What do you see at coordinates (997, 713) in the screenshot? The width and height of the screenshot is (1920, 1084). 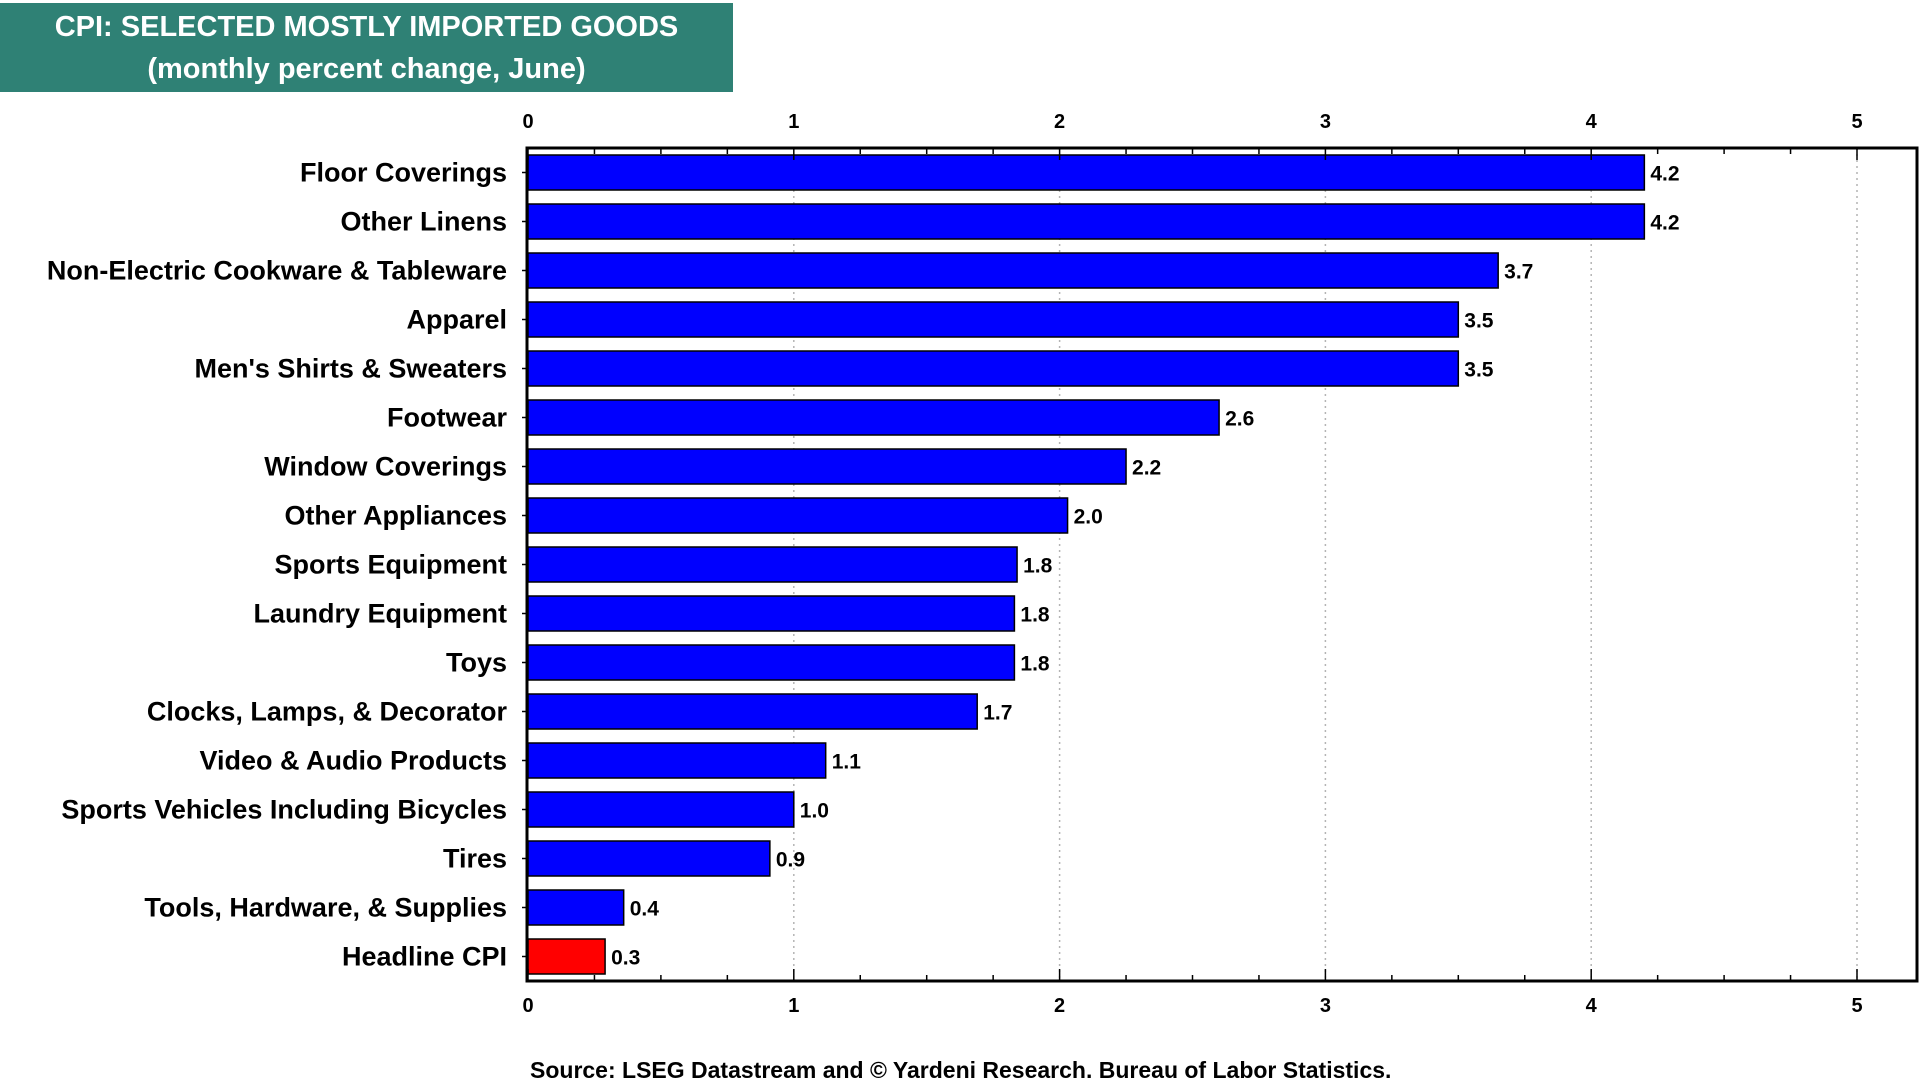 I see `data-label: 1.7` at bounding box center [997, 713].